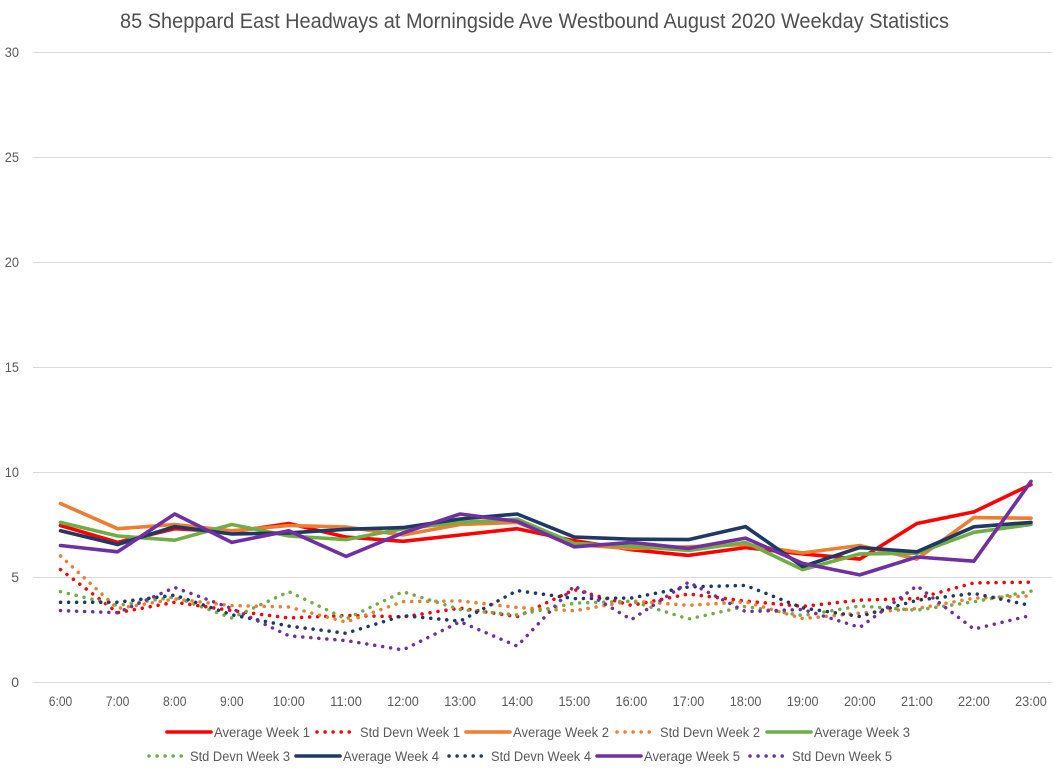 This screenshot has width=1055, height=773. Describe the element at coordinates (240, 756) in the screenshot. I see `svg-text: Std Devn Week 3` at that location.